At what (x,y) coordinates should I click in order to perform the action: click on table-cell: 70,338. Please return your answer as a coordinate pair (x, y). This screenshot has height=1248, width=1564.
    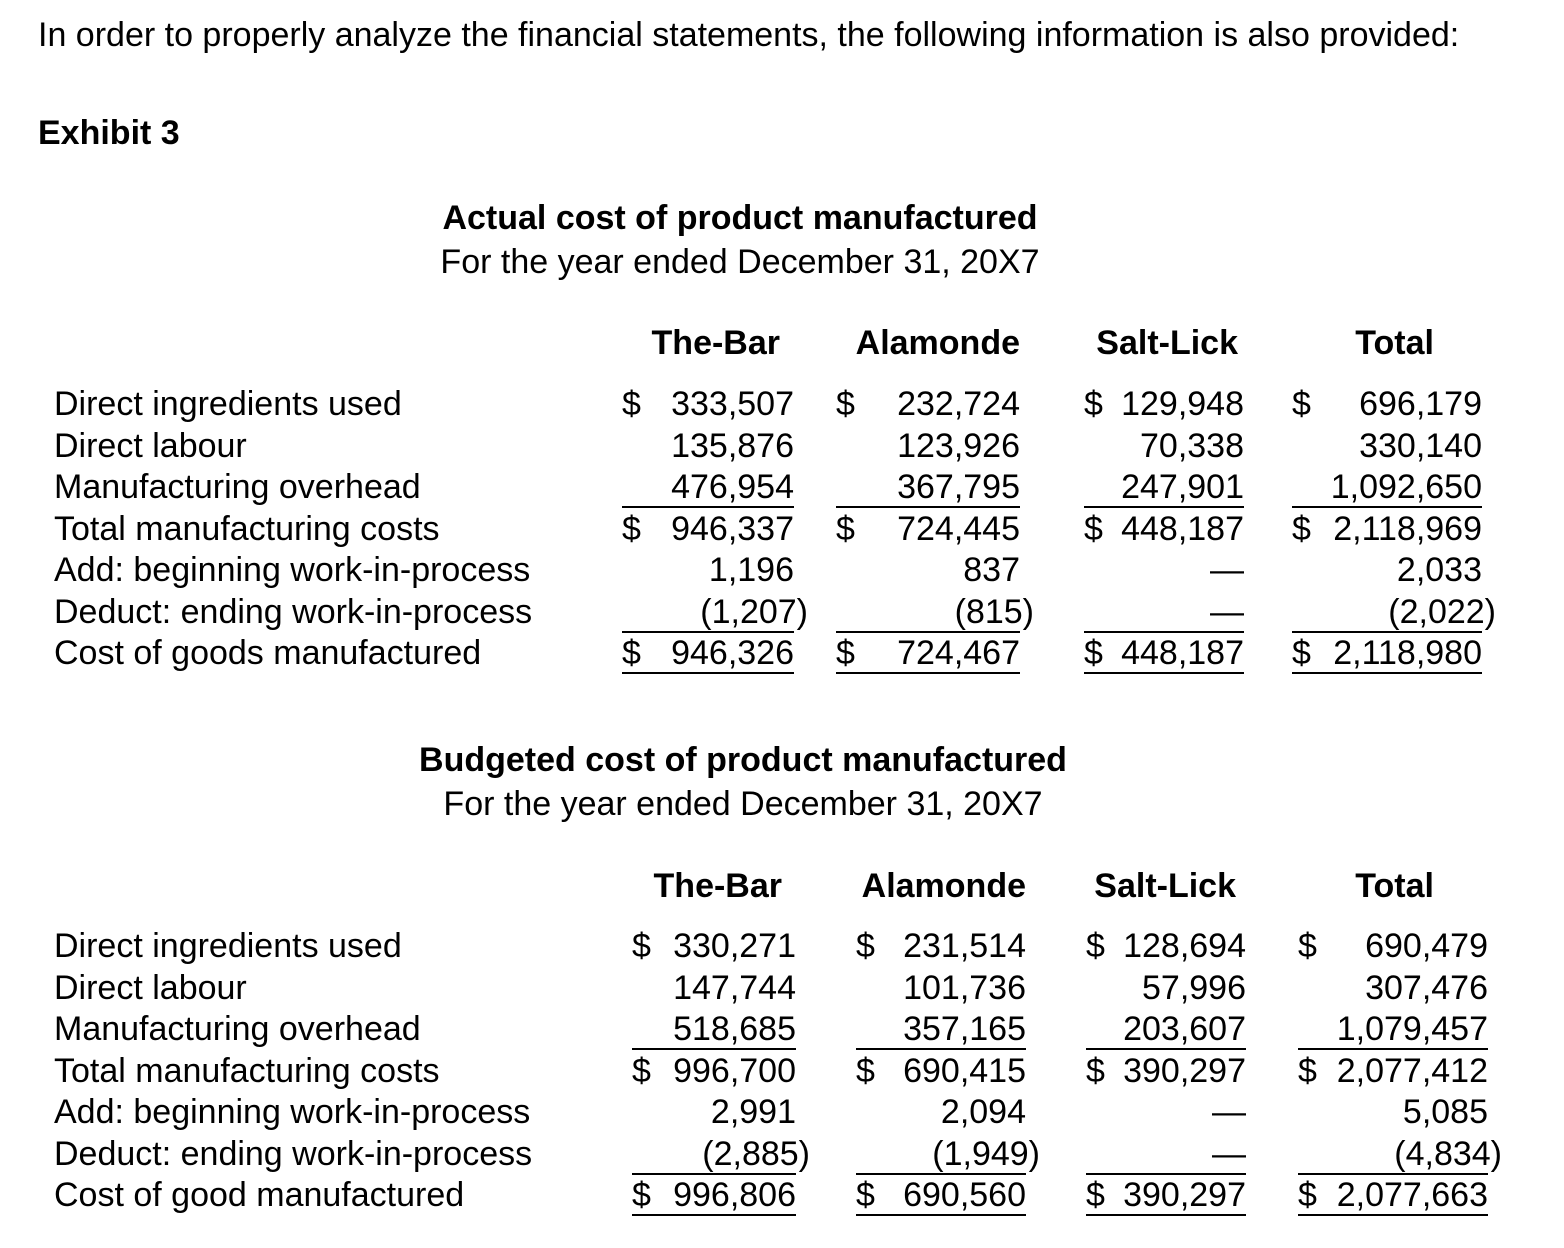
    Looking at the image, I should click on (1164, 446).